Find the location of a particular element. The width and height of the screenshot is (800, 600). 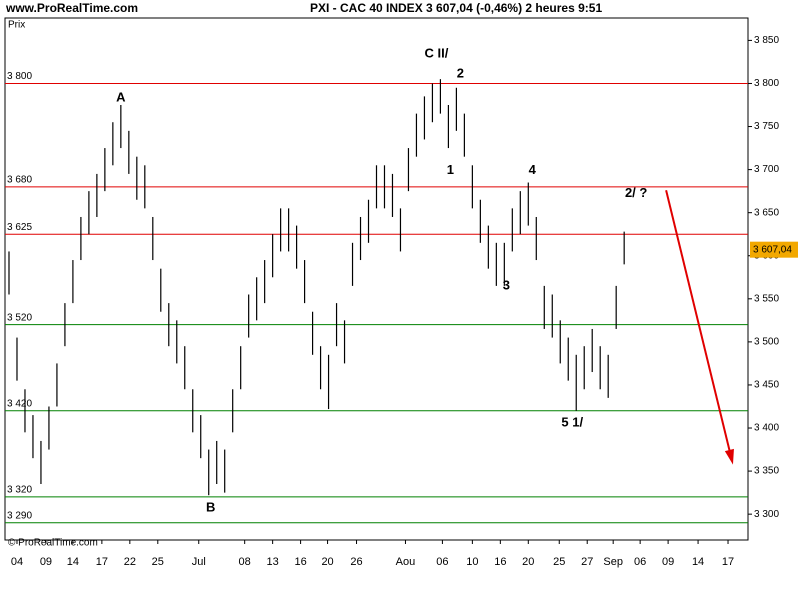

arrow-head is located at coordinates (729, 456).